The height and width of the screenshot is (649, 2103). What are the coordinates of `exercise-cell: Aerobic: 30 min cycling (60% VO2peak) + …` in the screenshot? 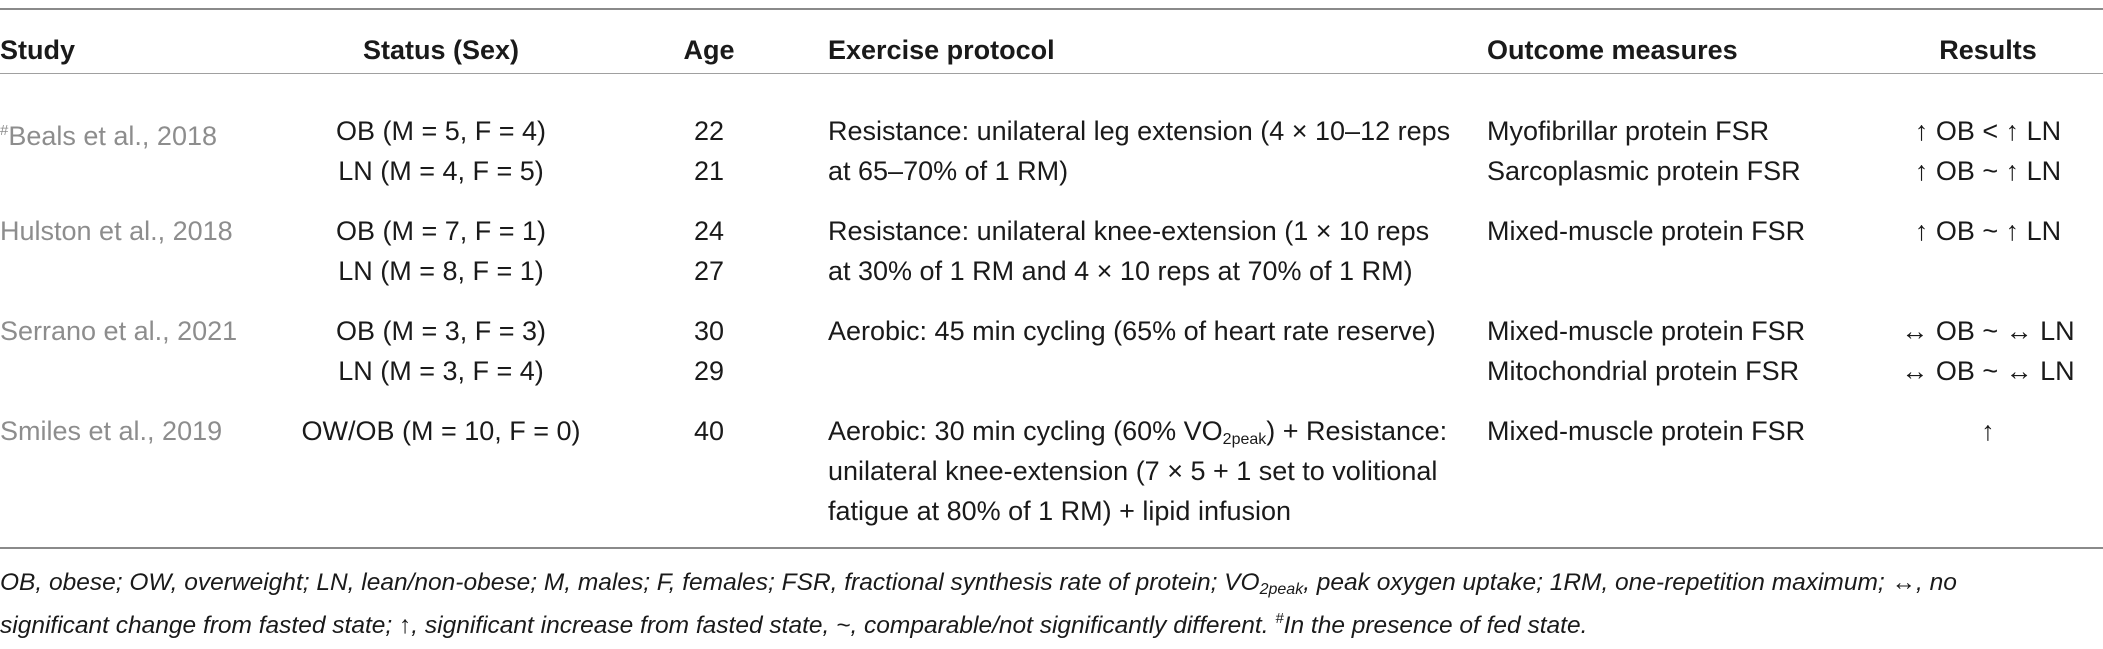 It's located at (1138, 432).